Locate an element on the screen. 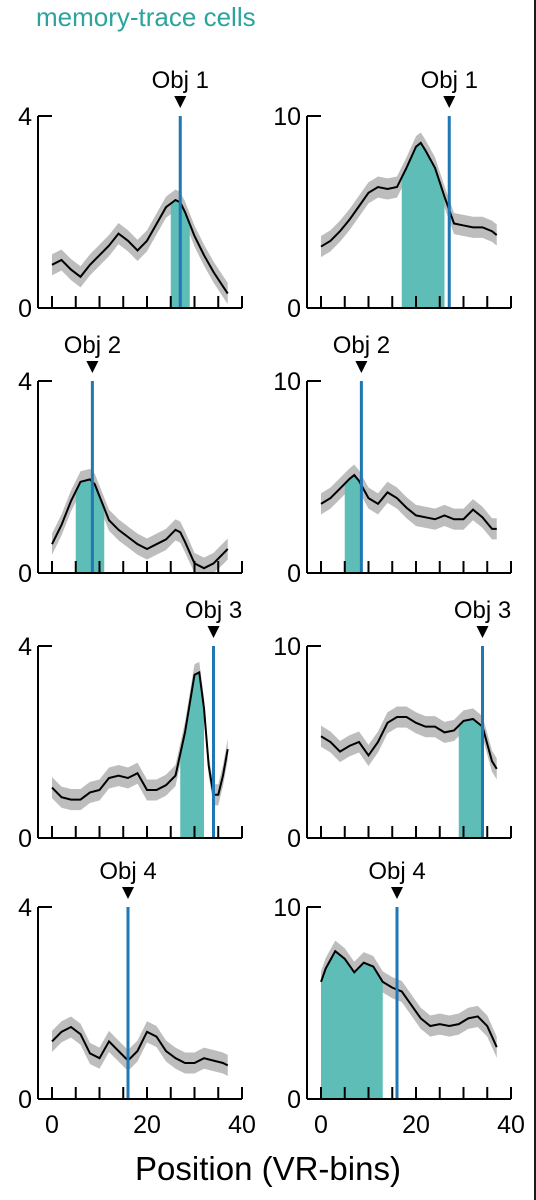 The image size is (536, 1200). panel-2-2: Obj 2 10 0 is located at coordinates (392, 460).